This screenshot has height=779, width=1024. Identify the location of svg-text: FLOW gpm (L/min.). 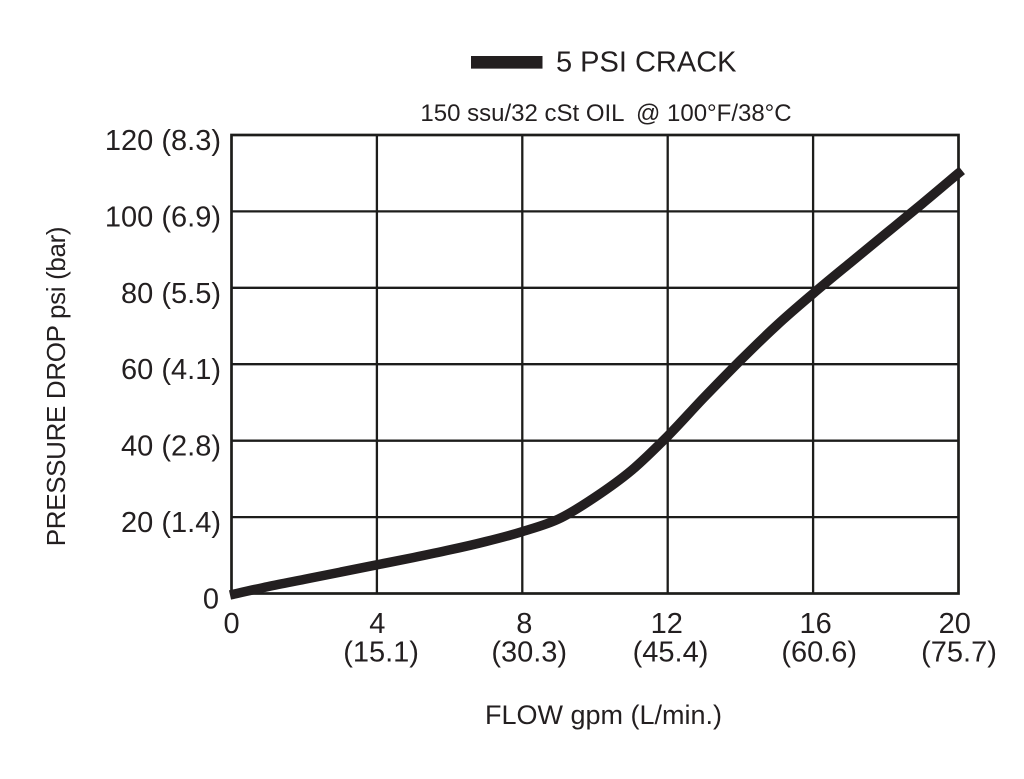
(603, 715).